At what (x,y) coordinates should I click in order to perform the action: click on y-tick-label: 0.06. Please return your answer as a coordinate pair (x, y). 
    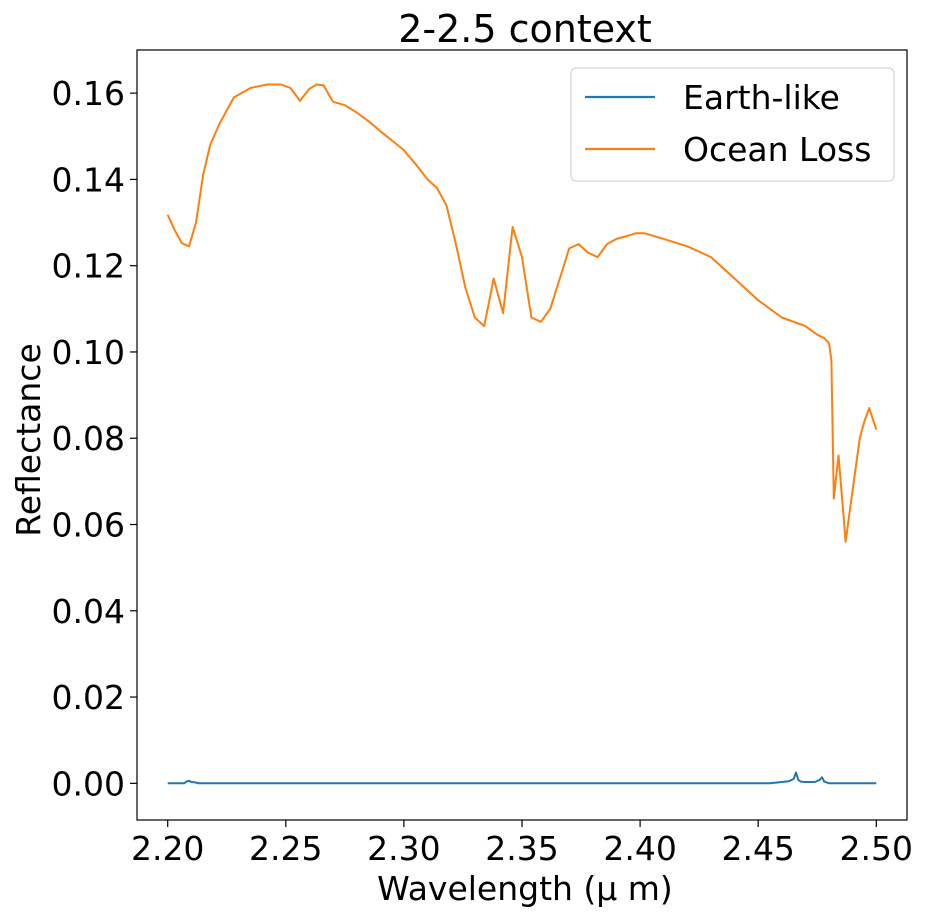
    Looking at the image, I should click on (88, 525).